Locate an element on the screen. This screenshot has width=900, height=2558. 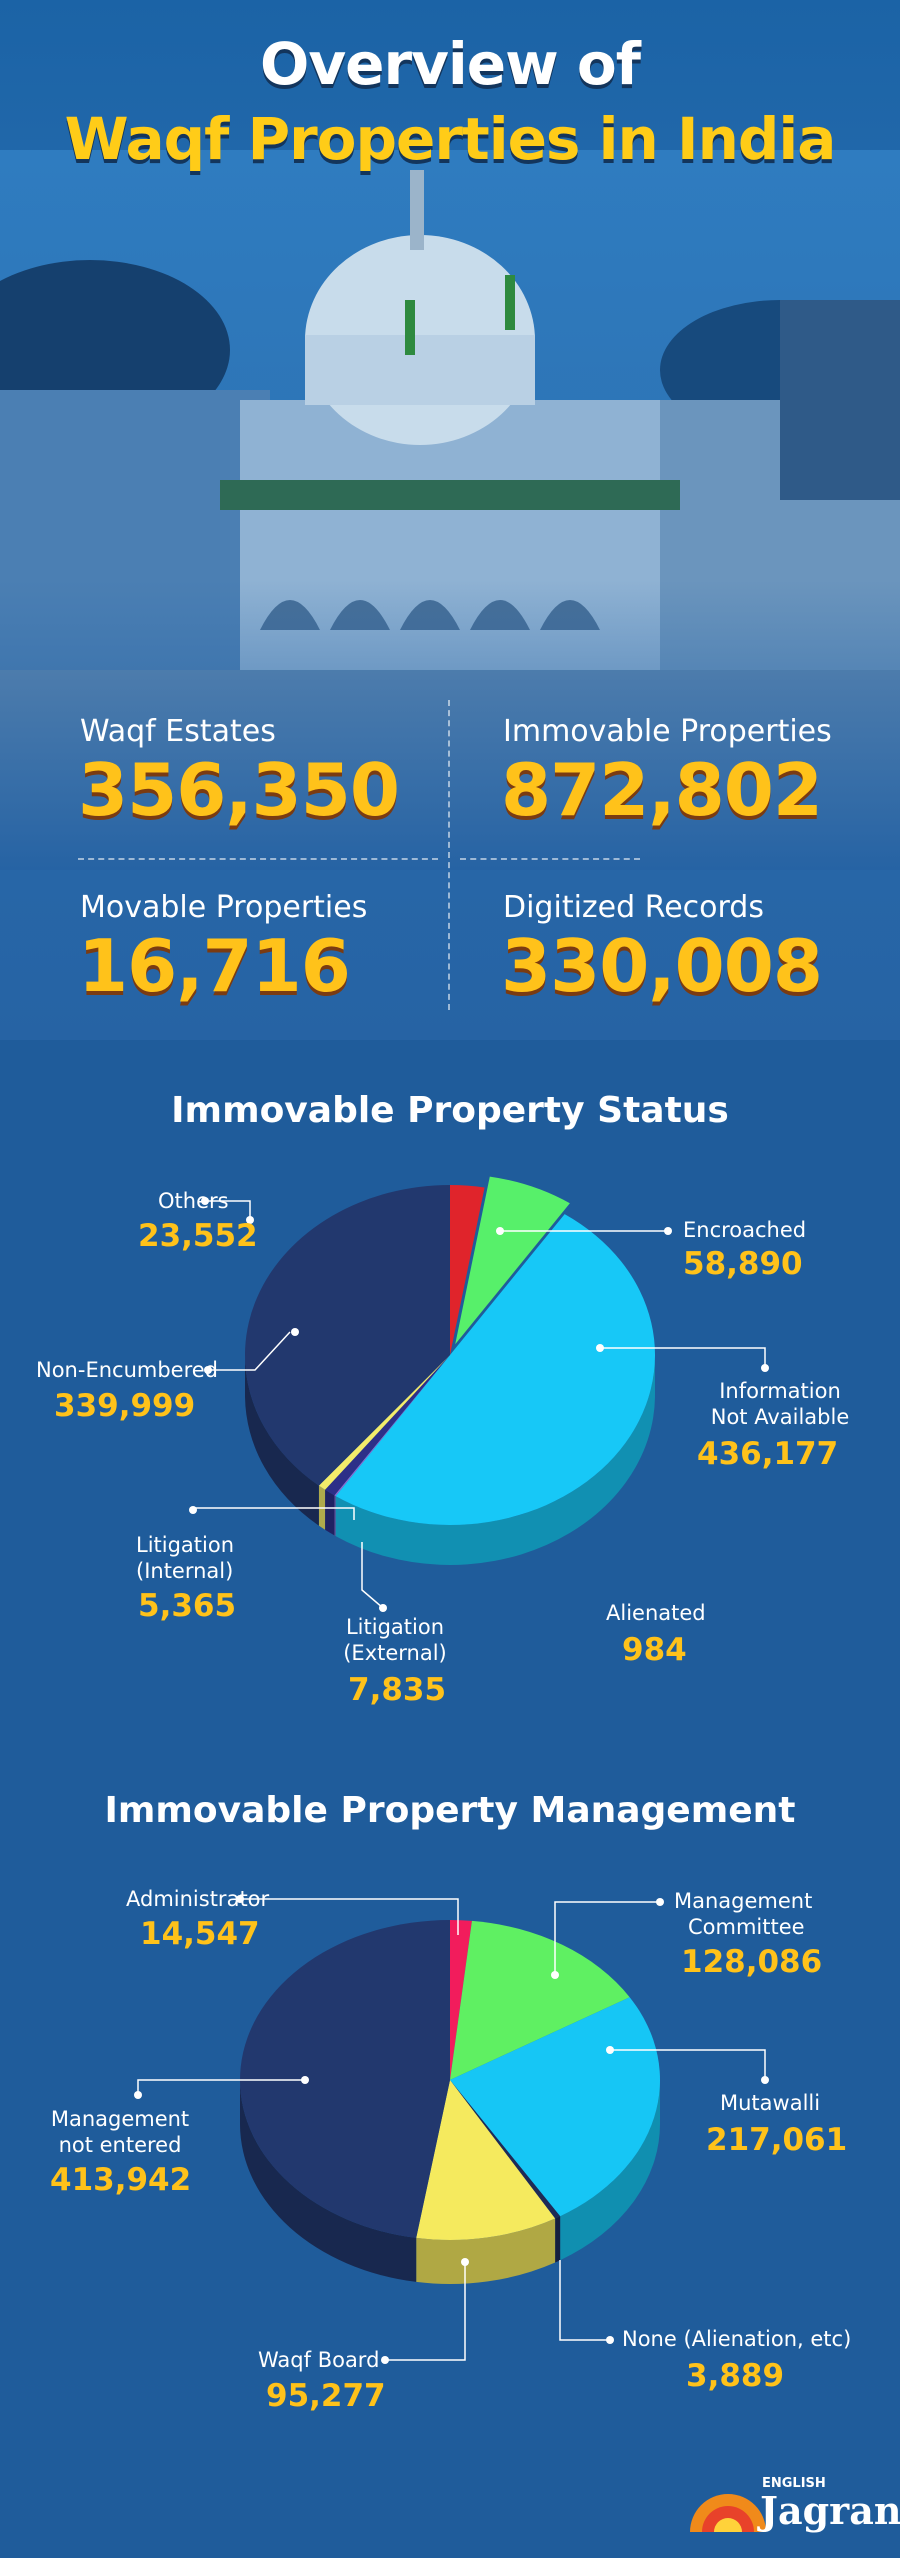
mgmt-label-2: Committee is located at coordinates (746, 1927).